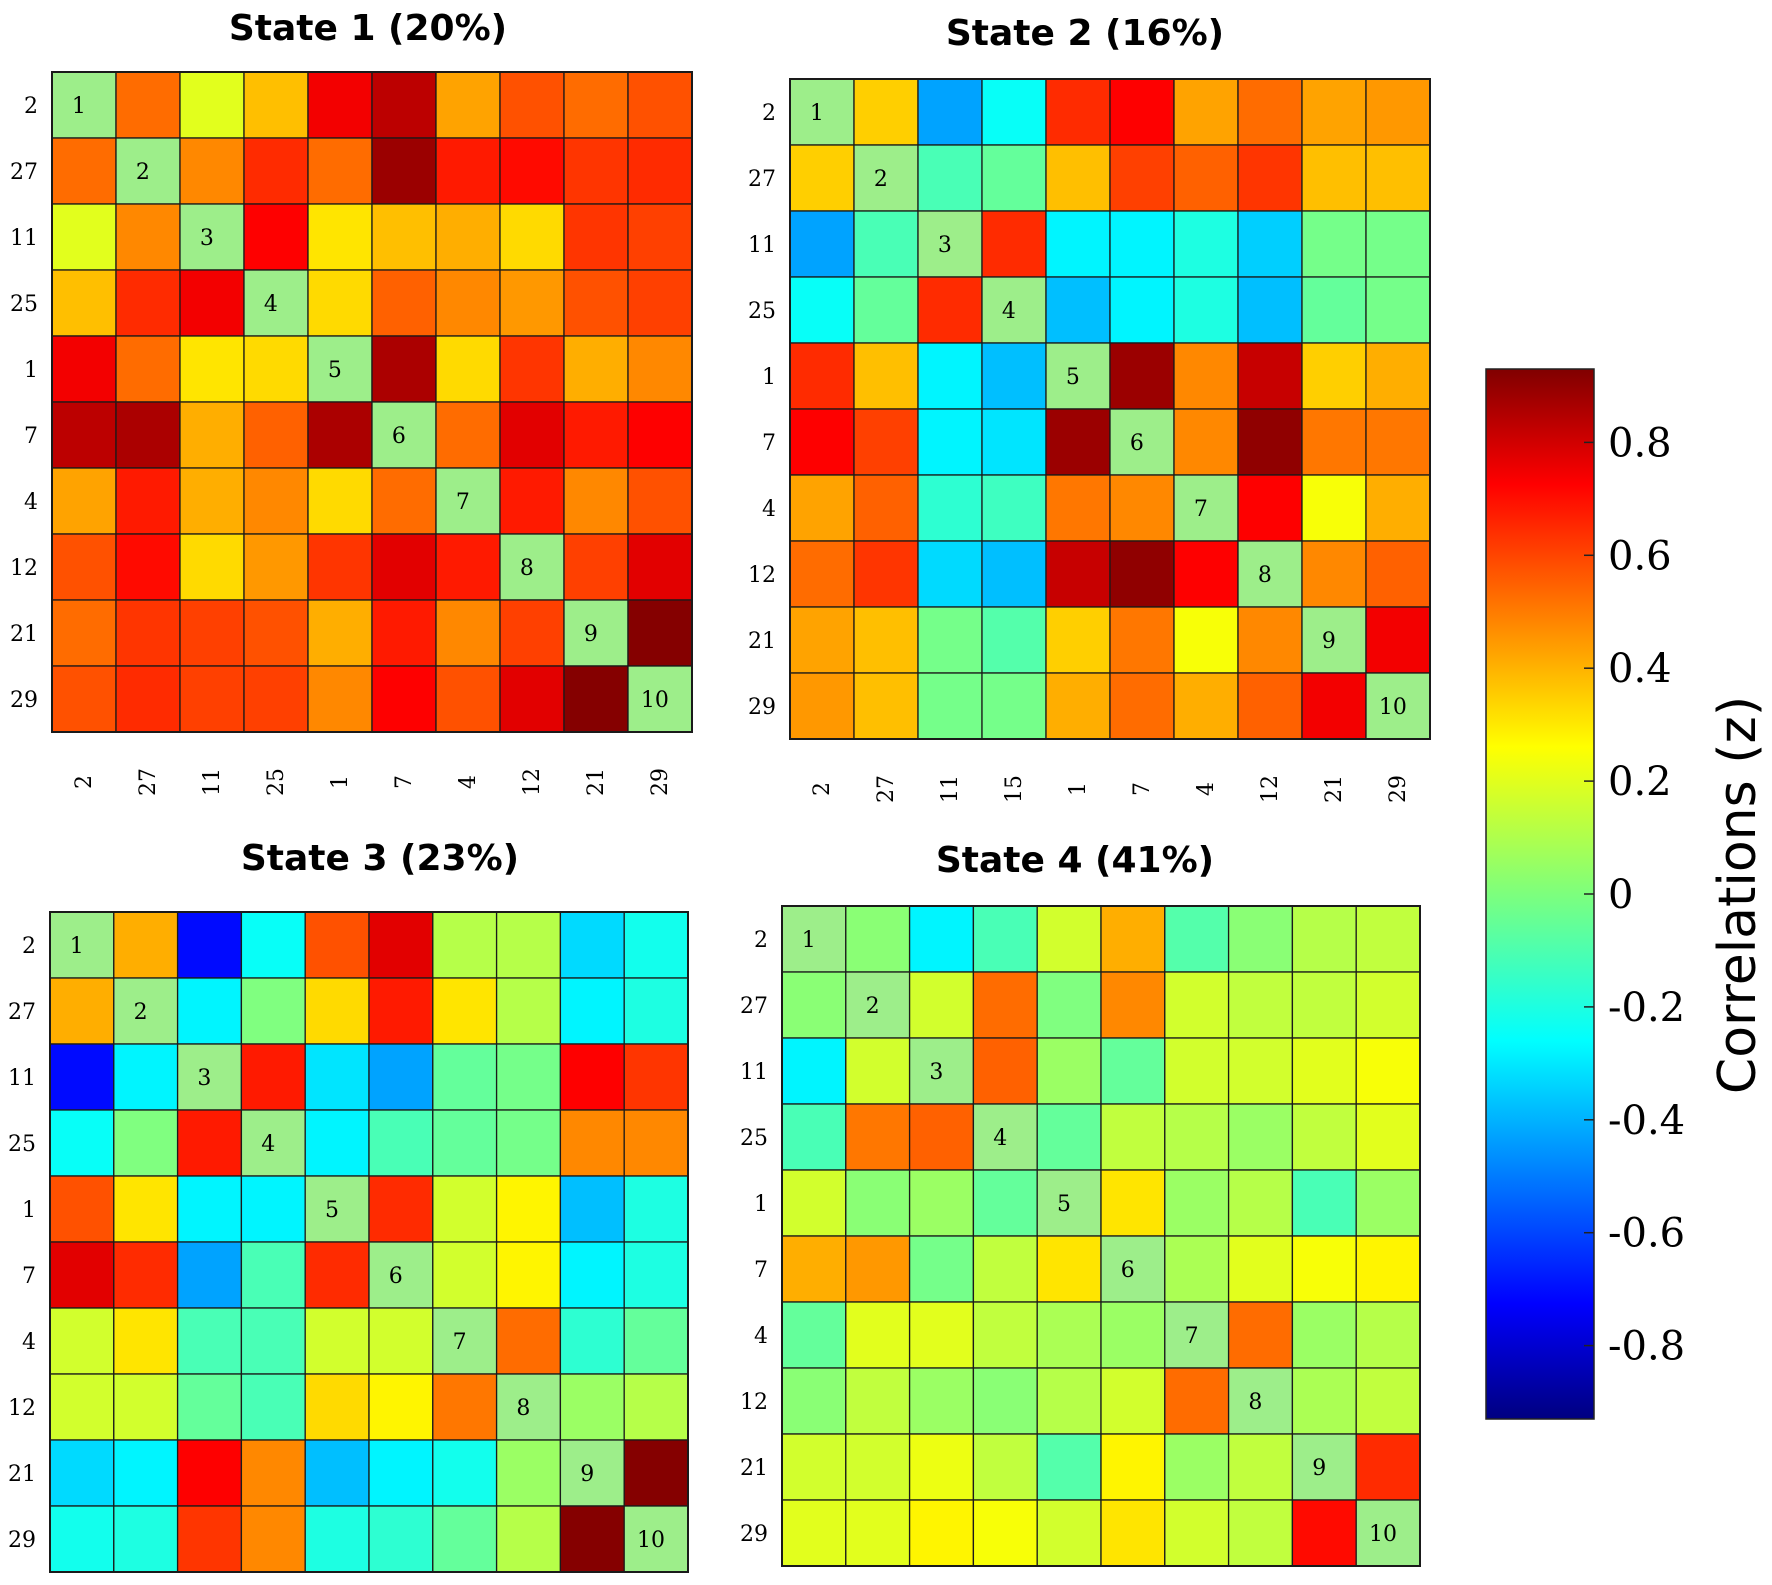 Image resolution: width=1772 pixels, height=1585 pixels. Describe the element at coordinates (1192, 1336) in the screenshot. I see `diagonal-label: 7` at that location.